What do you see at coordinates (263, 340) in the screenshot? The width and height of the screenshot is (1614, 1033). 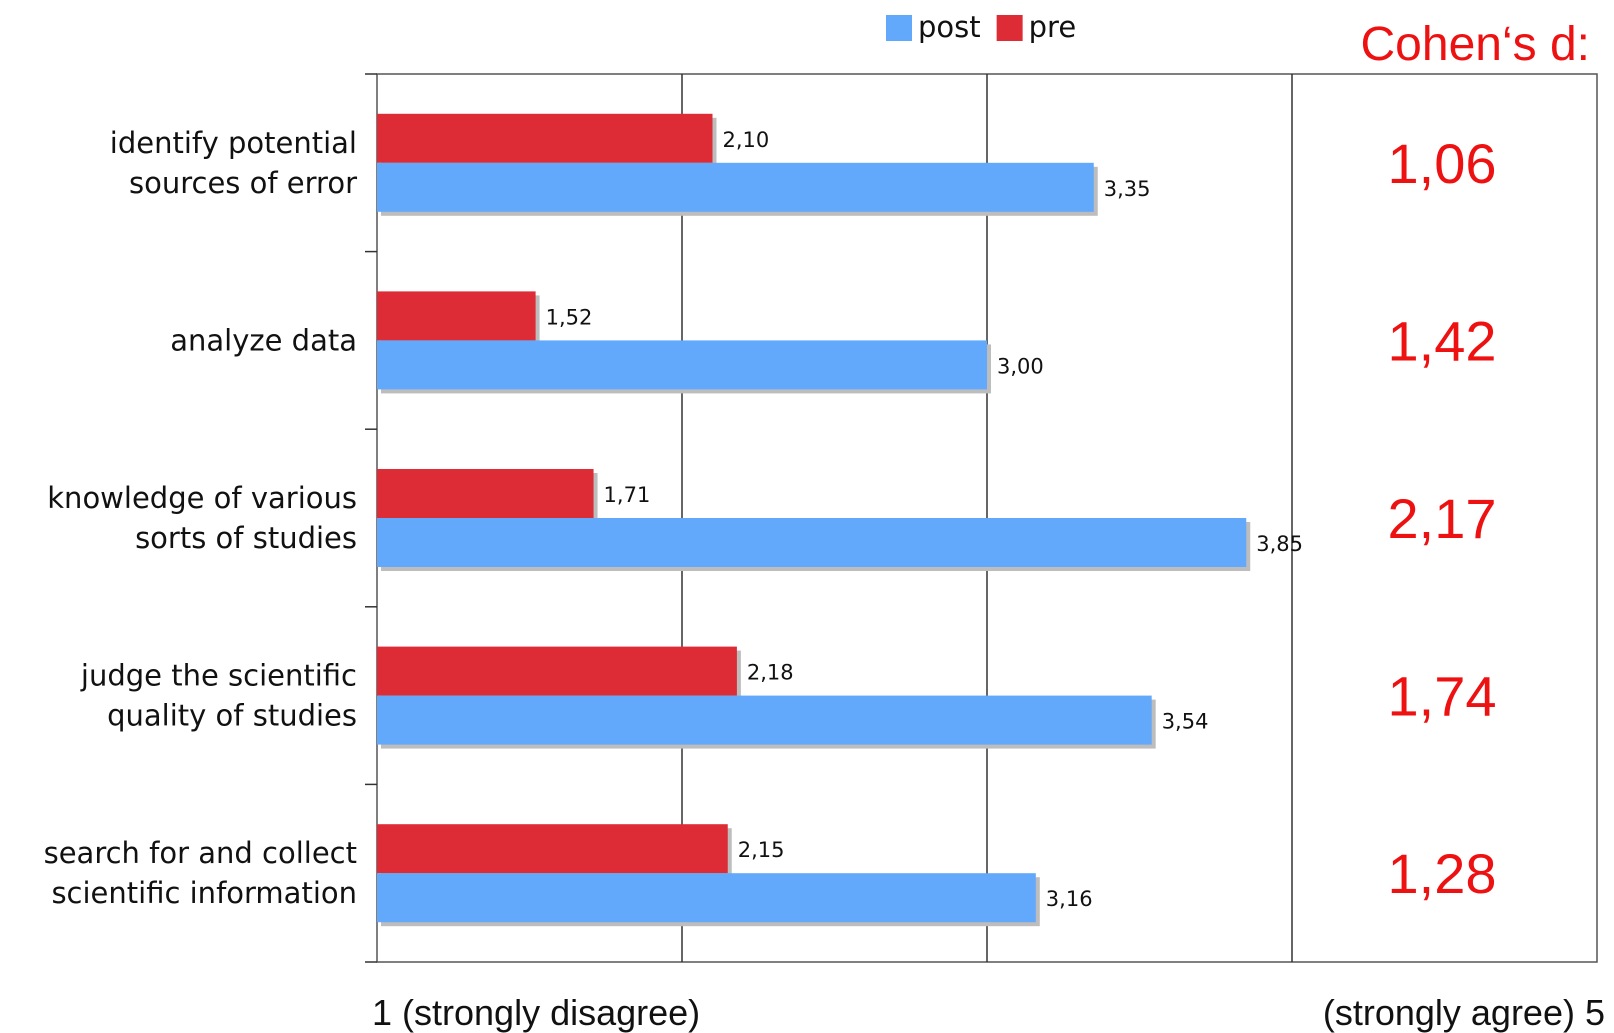 I see `category-label: analyze data` at bounding box center [263, 340].